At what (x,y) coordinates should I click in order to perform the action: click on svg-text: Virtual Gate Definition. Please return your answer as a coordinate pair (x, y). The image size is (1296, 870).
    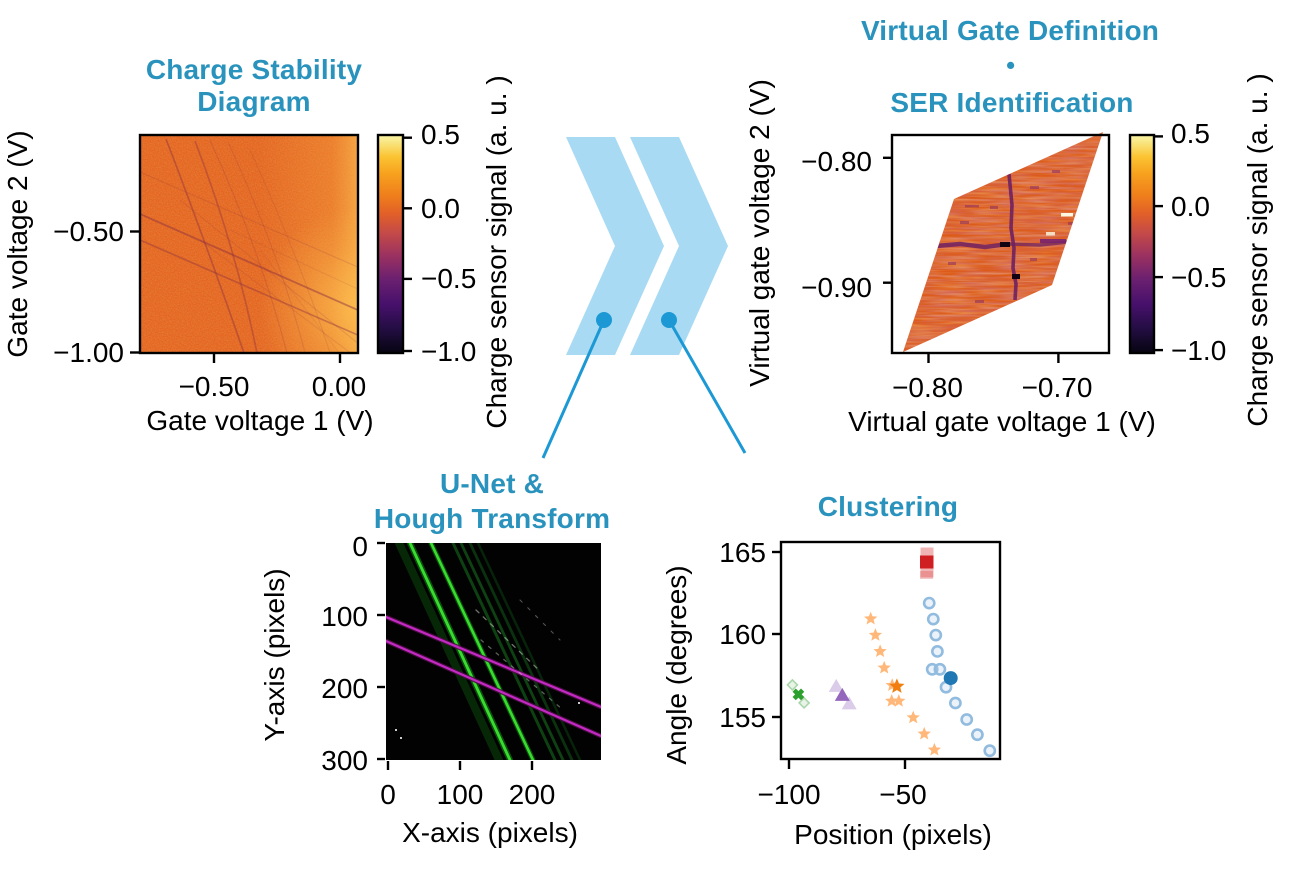
    Looking at the image, I should click on (1010, 30).